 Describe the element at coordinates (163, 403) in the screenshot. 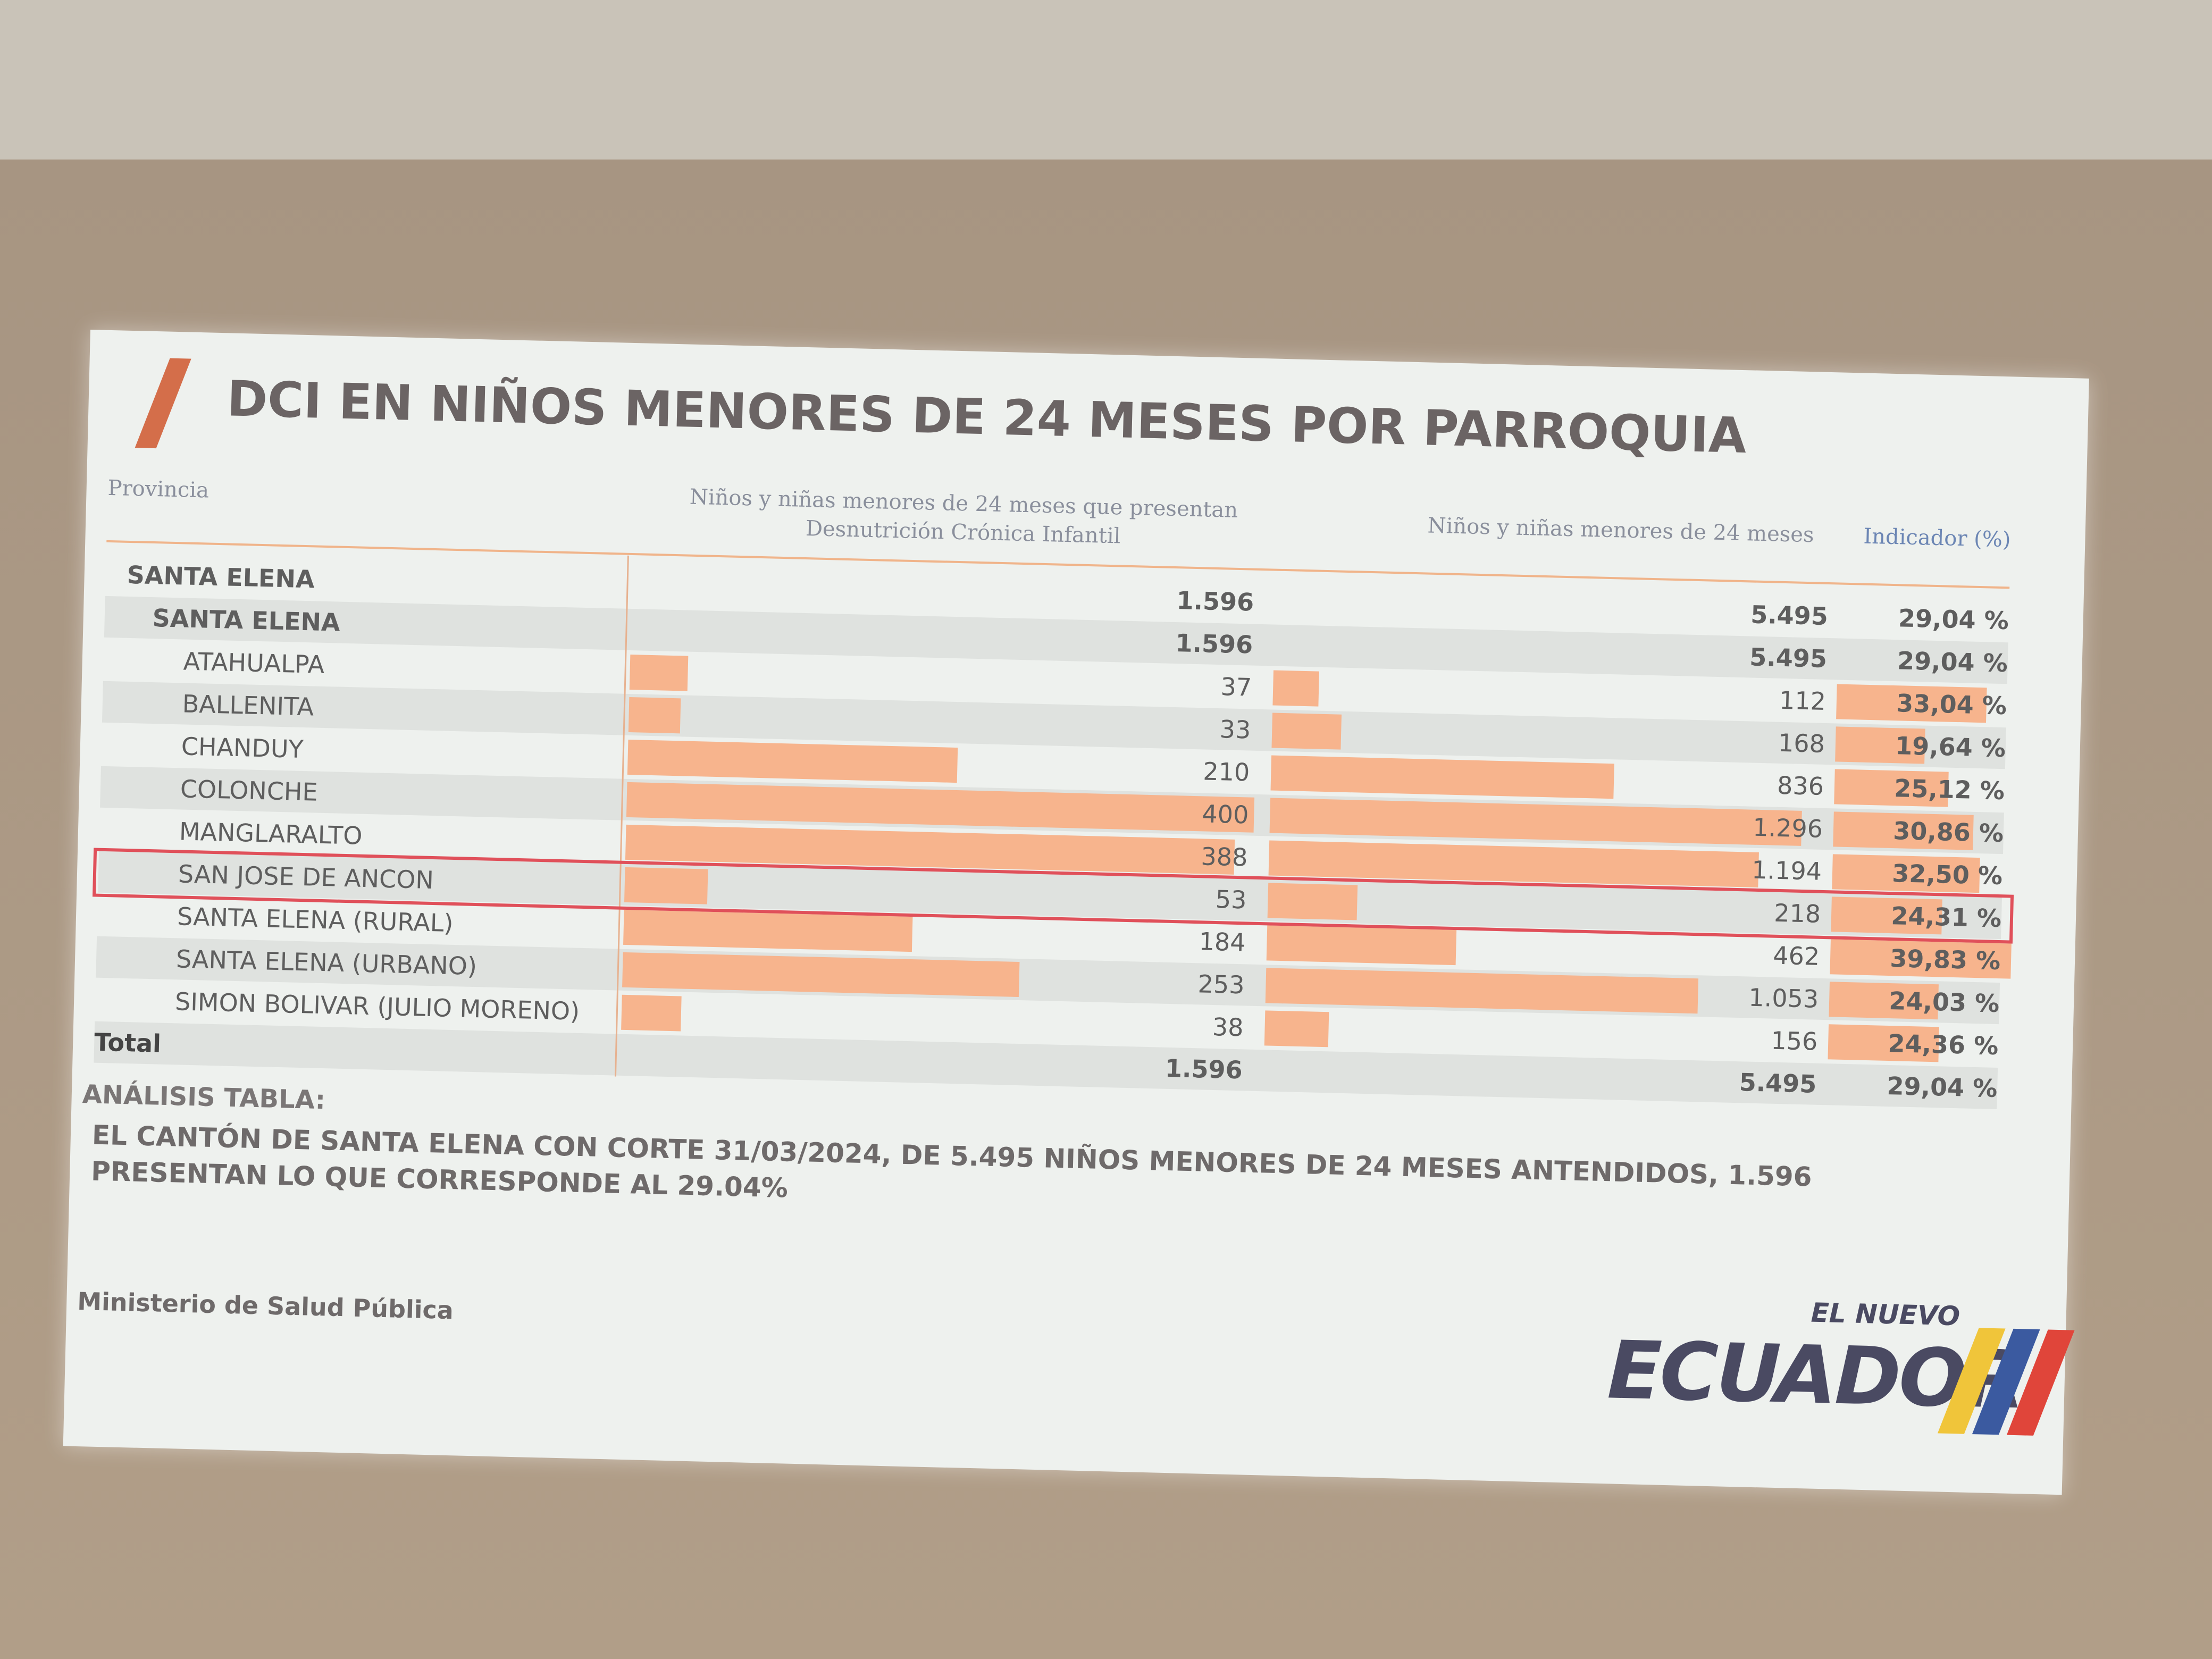

I see `title-accent` at that location.